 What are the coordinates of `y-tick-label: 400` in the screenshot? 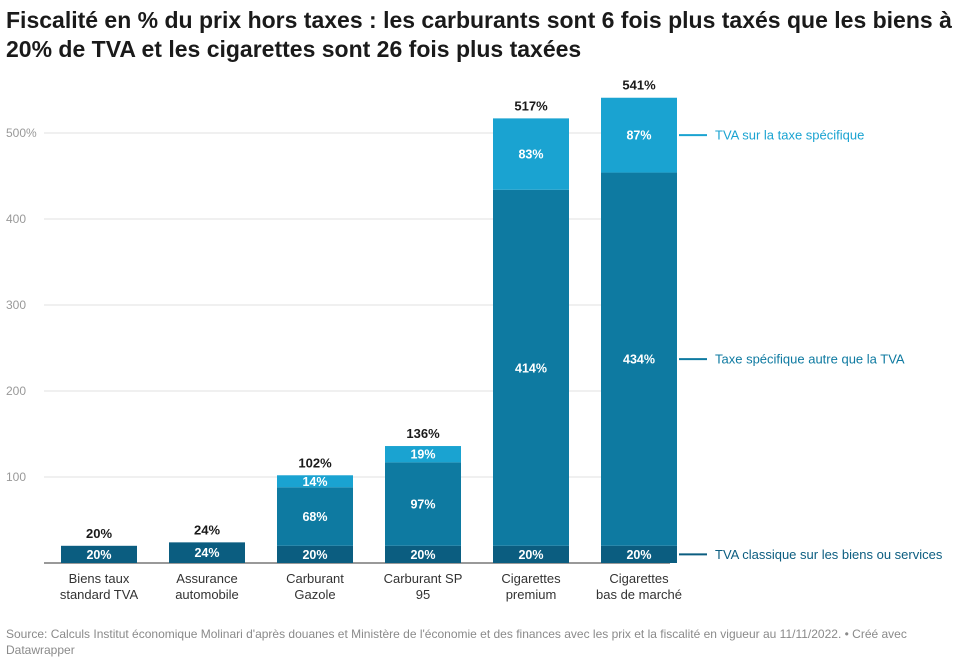 It's located at (16, 219).